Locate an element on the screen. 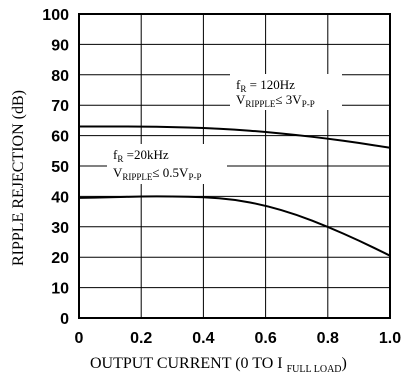 The height and width of the screenshot is (377, 401). x-tick-labels: 0 0.2 0.4 0.6 0.8 1.0 is located at coordinates (238, 338).